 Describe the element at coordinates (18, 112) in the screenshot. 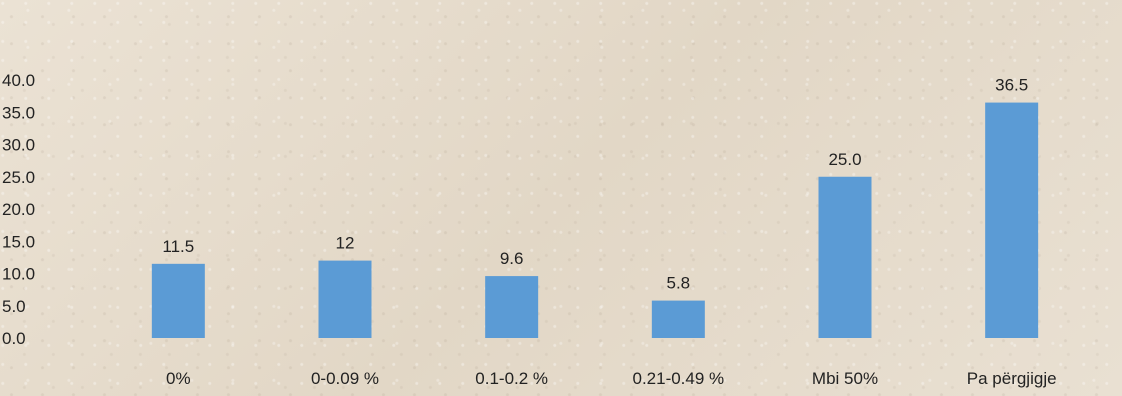

I see `y-tick-label: 35.0` at that location.